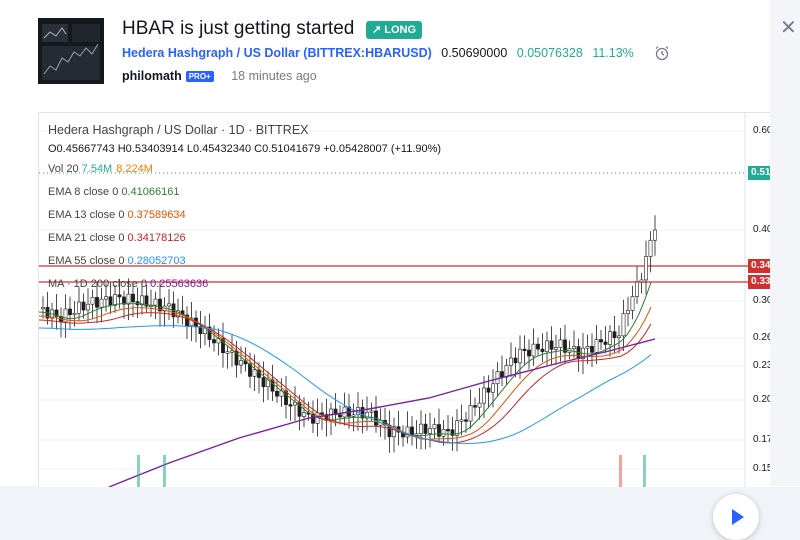  What do you see at coordinates (788, 28) in the screenshot?
I see `close-icon: ✕` at bounding box center [788, 28].